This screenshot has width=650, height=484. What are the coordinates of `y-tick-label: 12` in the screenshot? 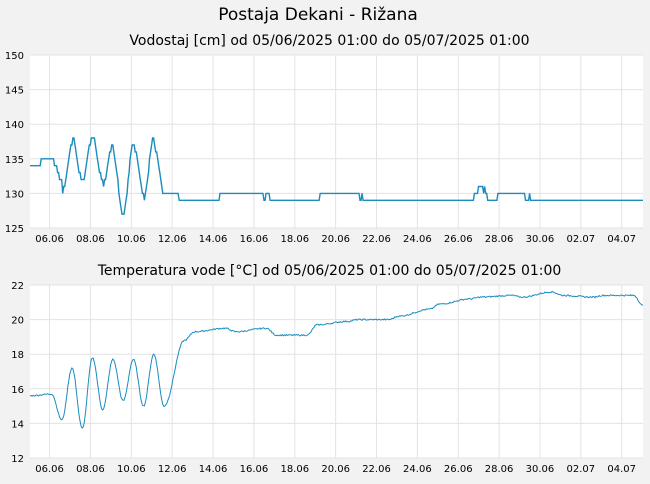 It's located at (17, 459).